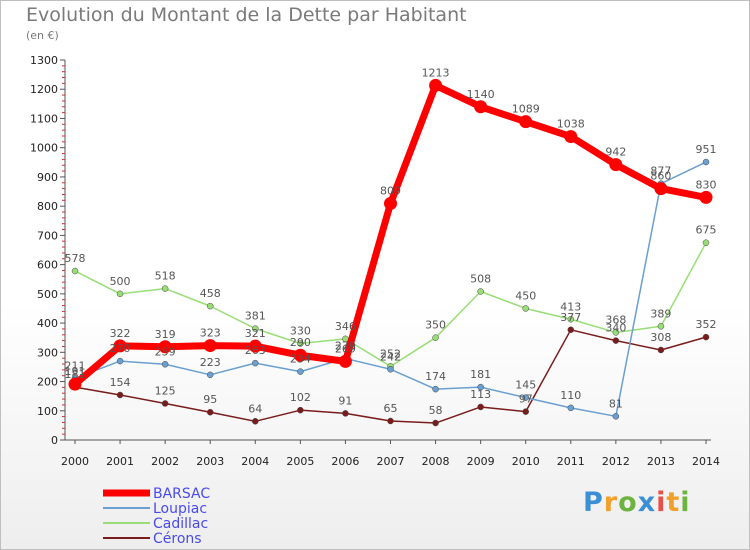 This screenshot has height=550, width=750. I want to click on y-tick-label: 0, so click(54, 440).